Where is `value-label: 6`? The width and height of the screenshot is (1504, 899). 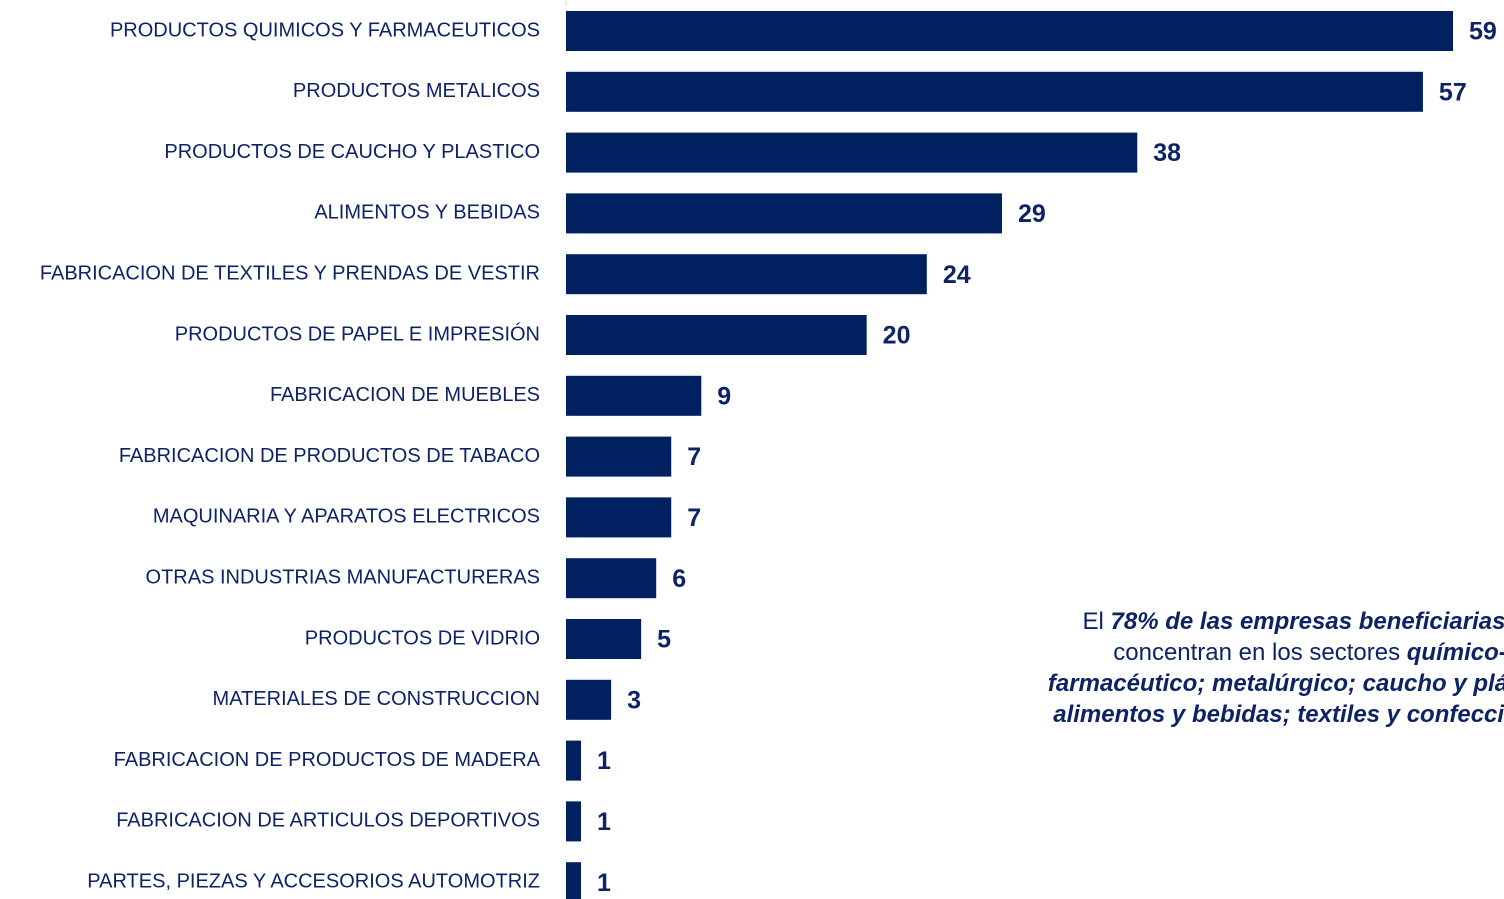
value-label: 6 is located at coordinates (679, 579).